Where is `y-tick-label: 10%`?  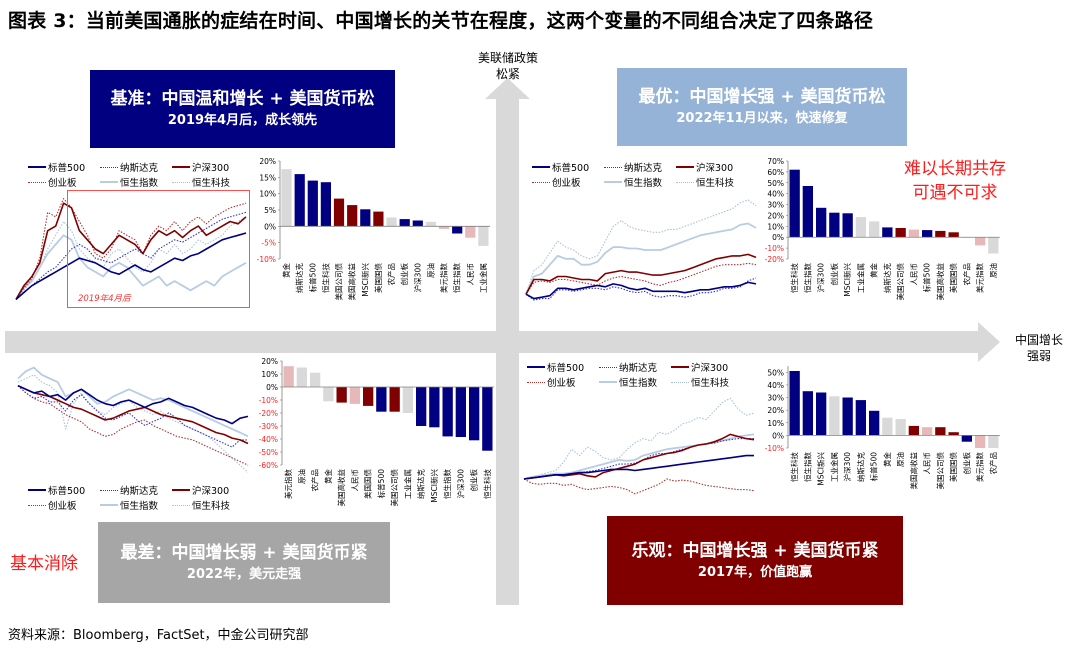
y-tick-label: 10% is located at coordinates (269, 374).